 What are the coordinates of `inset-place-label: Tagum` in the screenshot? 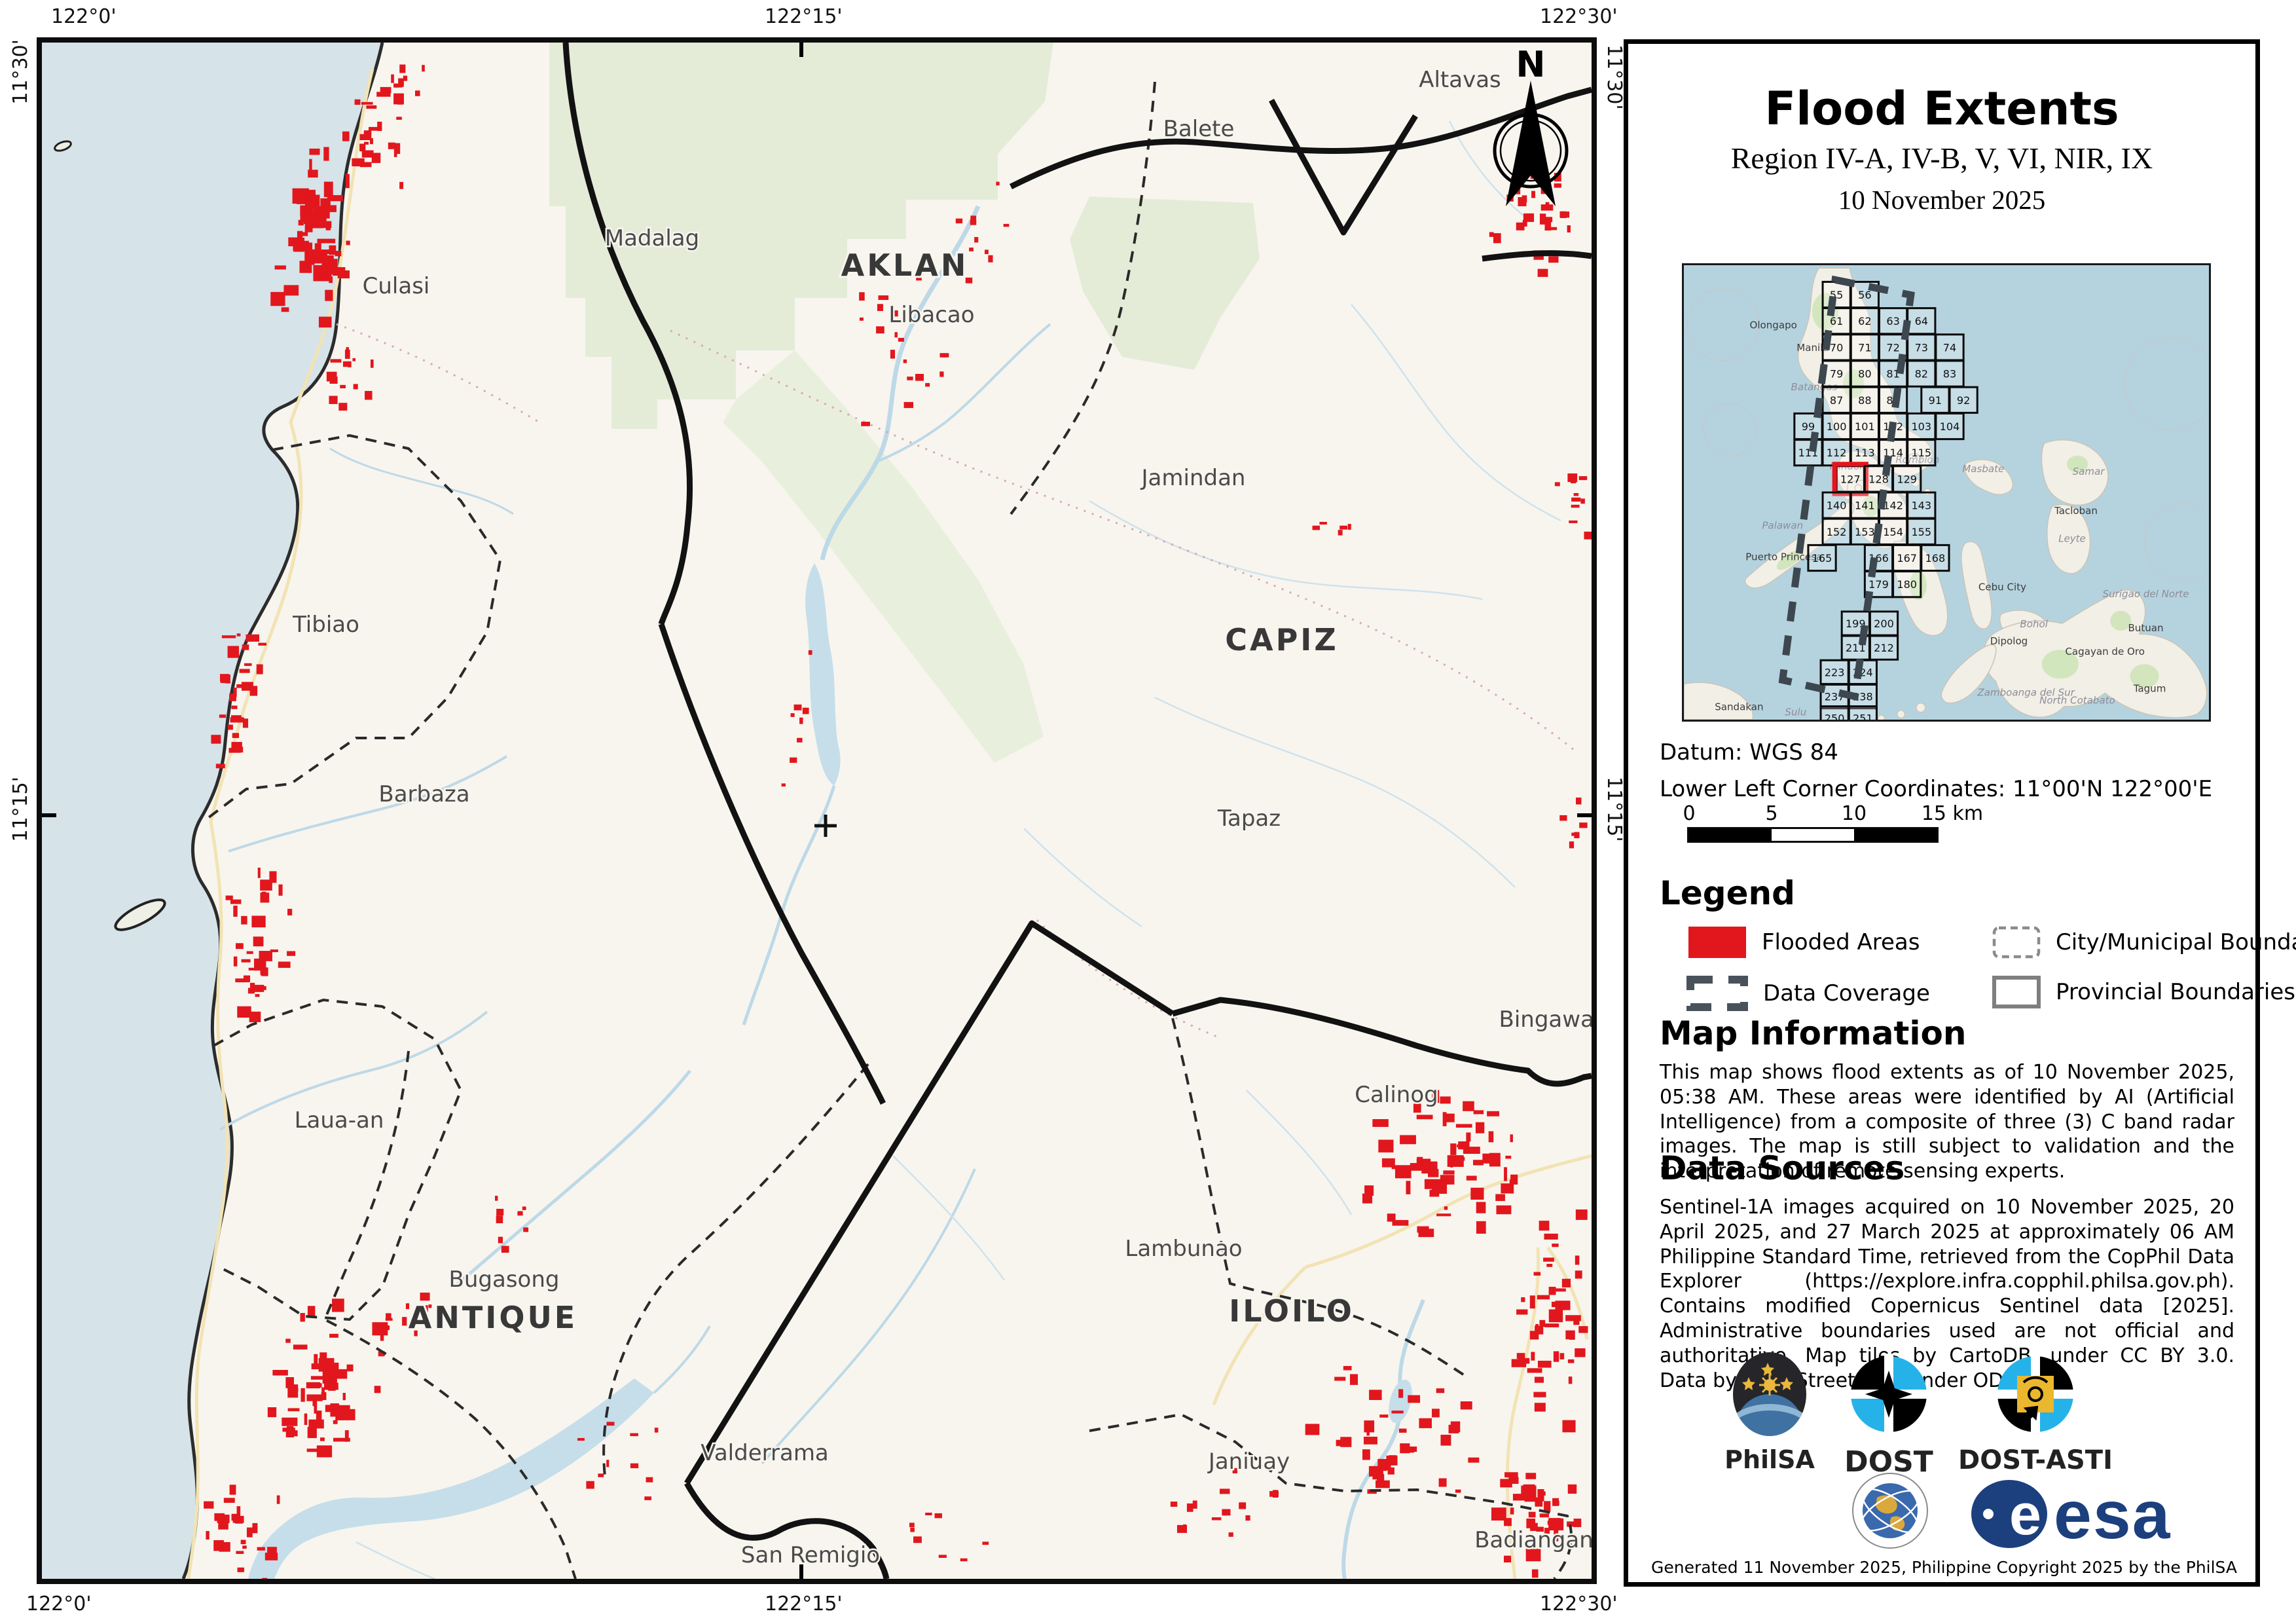 It's located at (2149, 689).